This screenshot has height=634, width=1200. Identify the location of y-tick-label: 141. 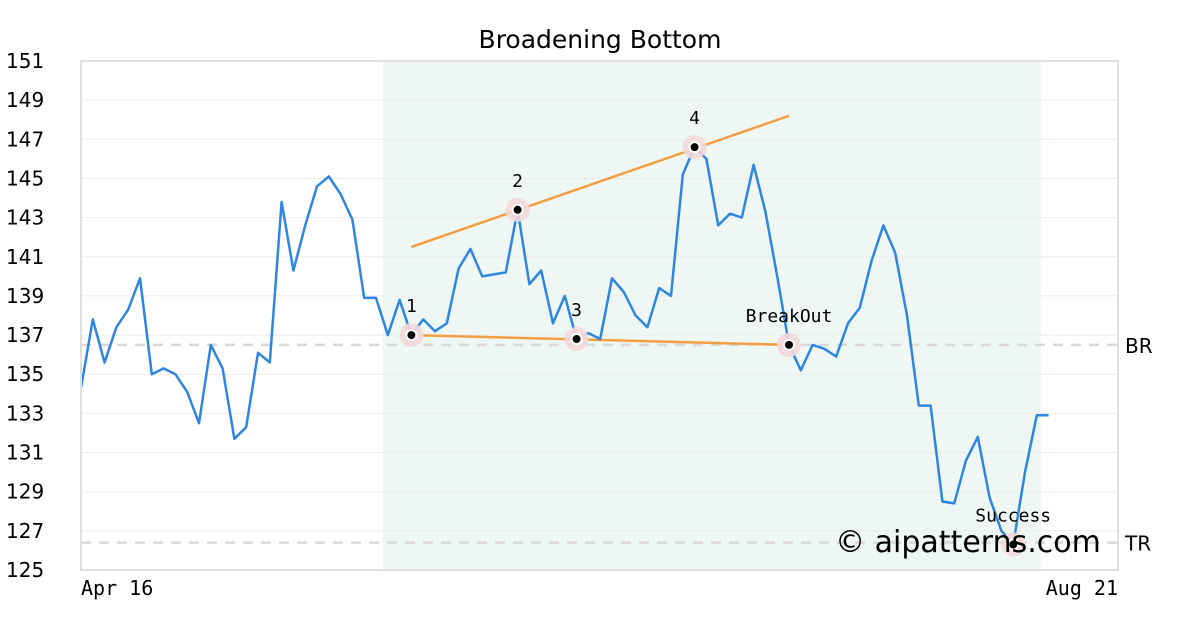
(25, 257).